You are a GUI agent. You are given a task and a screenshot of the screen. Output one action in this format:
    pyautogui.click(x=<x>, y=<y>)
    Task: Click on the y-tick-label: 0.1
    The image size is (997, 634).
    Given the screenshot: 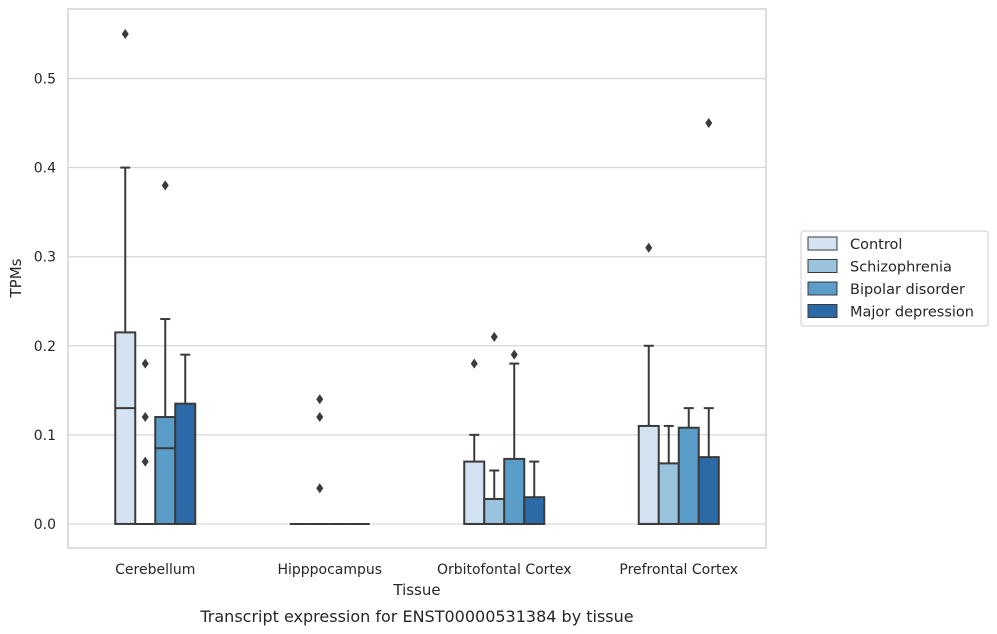 What is the action you would take?
    pyautogui.click(x=45, y=436)
    